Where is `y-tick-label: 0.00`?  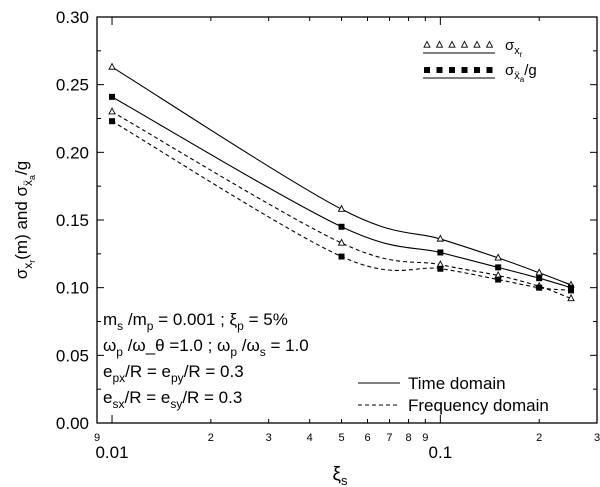
y-tick-label: 0.00 is located at coordinates (72, 423).